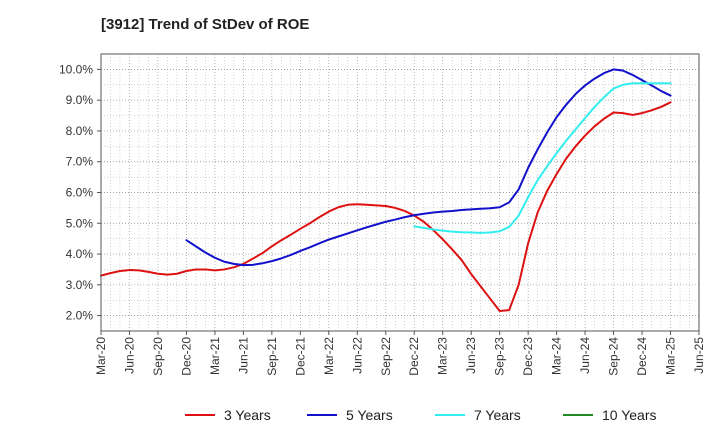 This screenshot has height=440, width=720. I want to click on x-tick-label: Dec-21, so click(300, 356).